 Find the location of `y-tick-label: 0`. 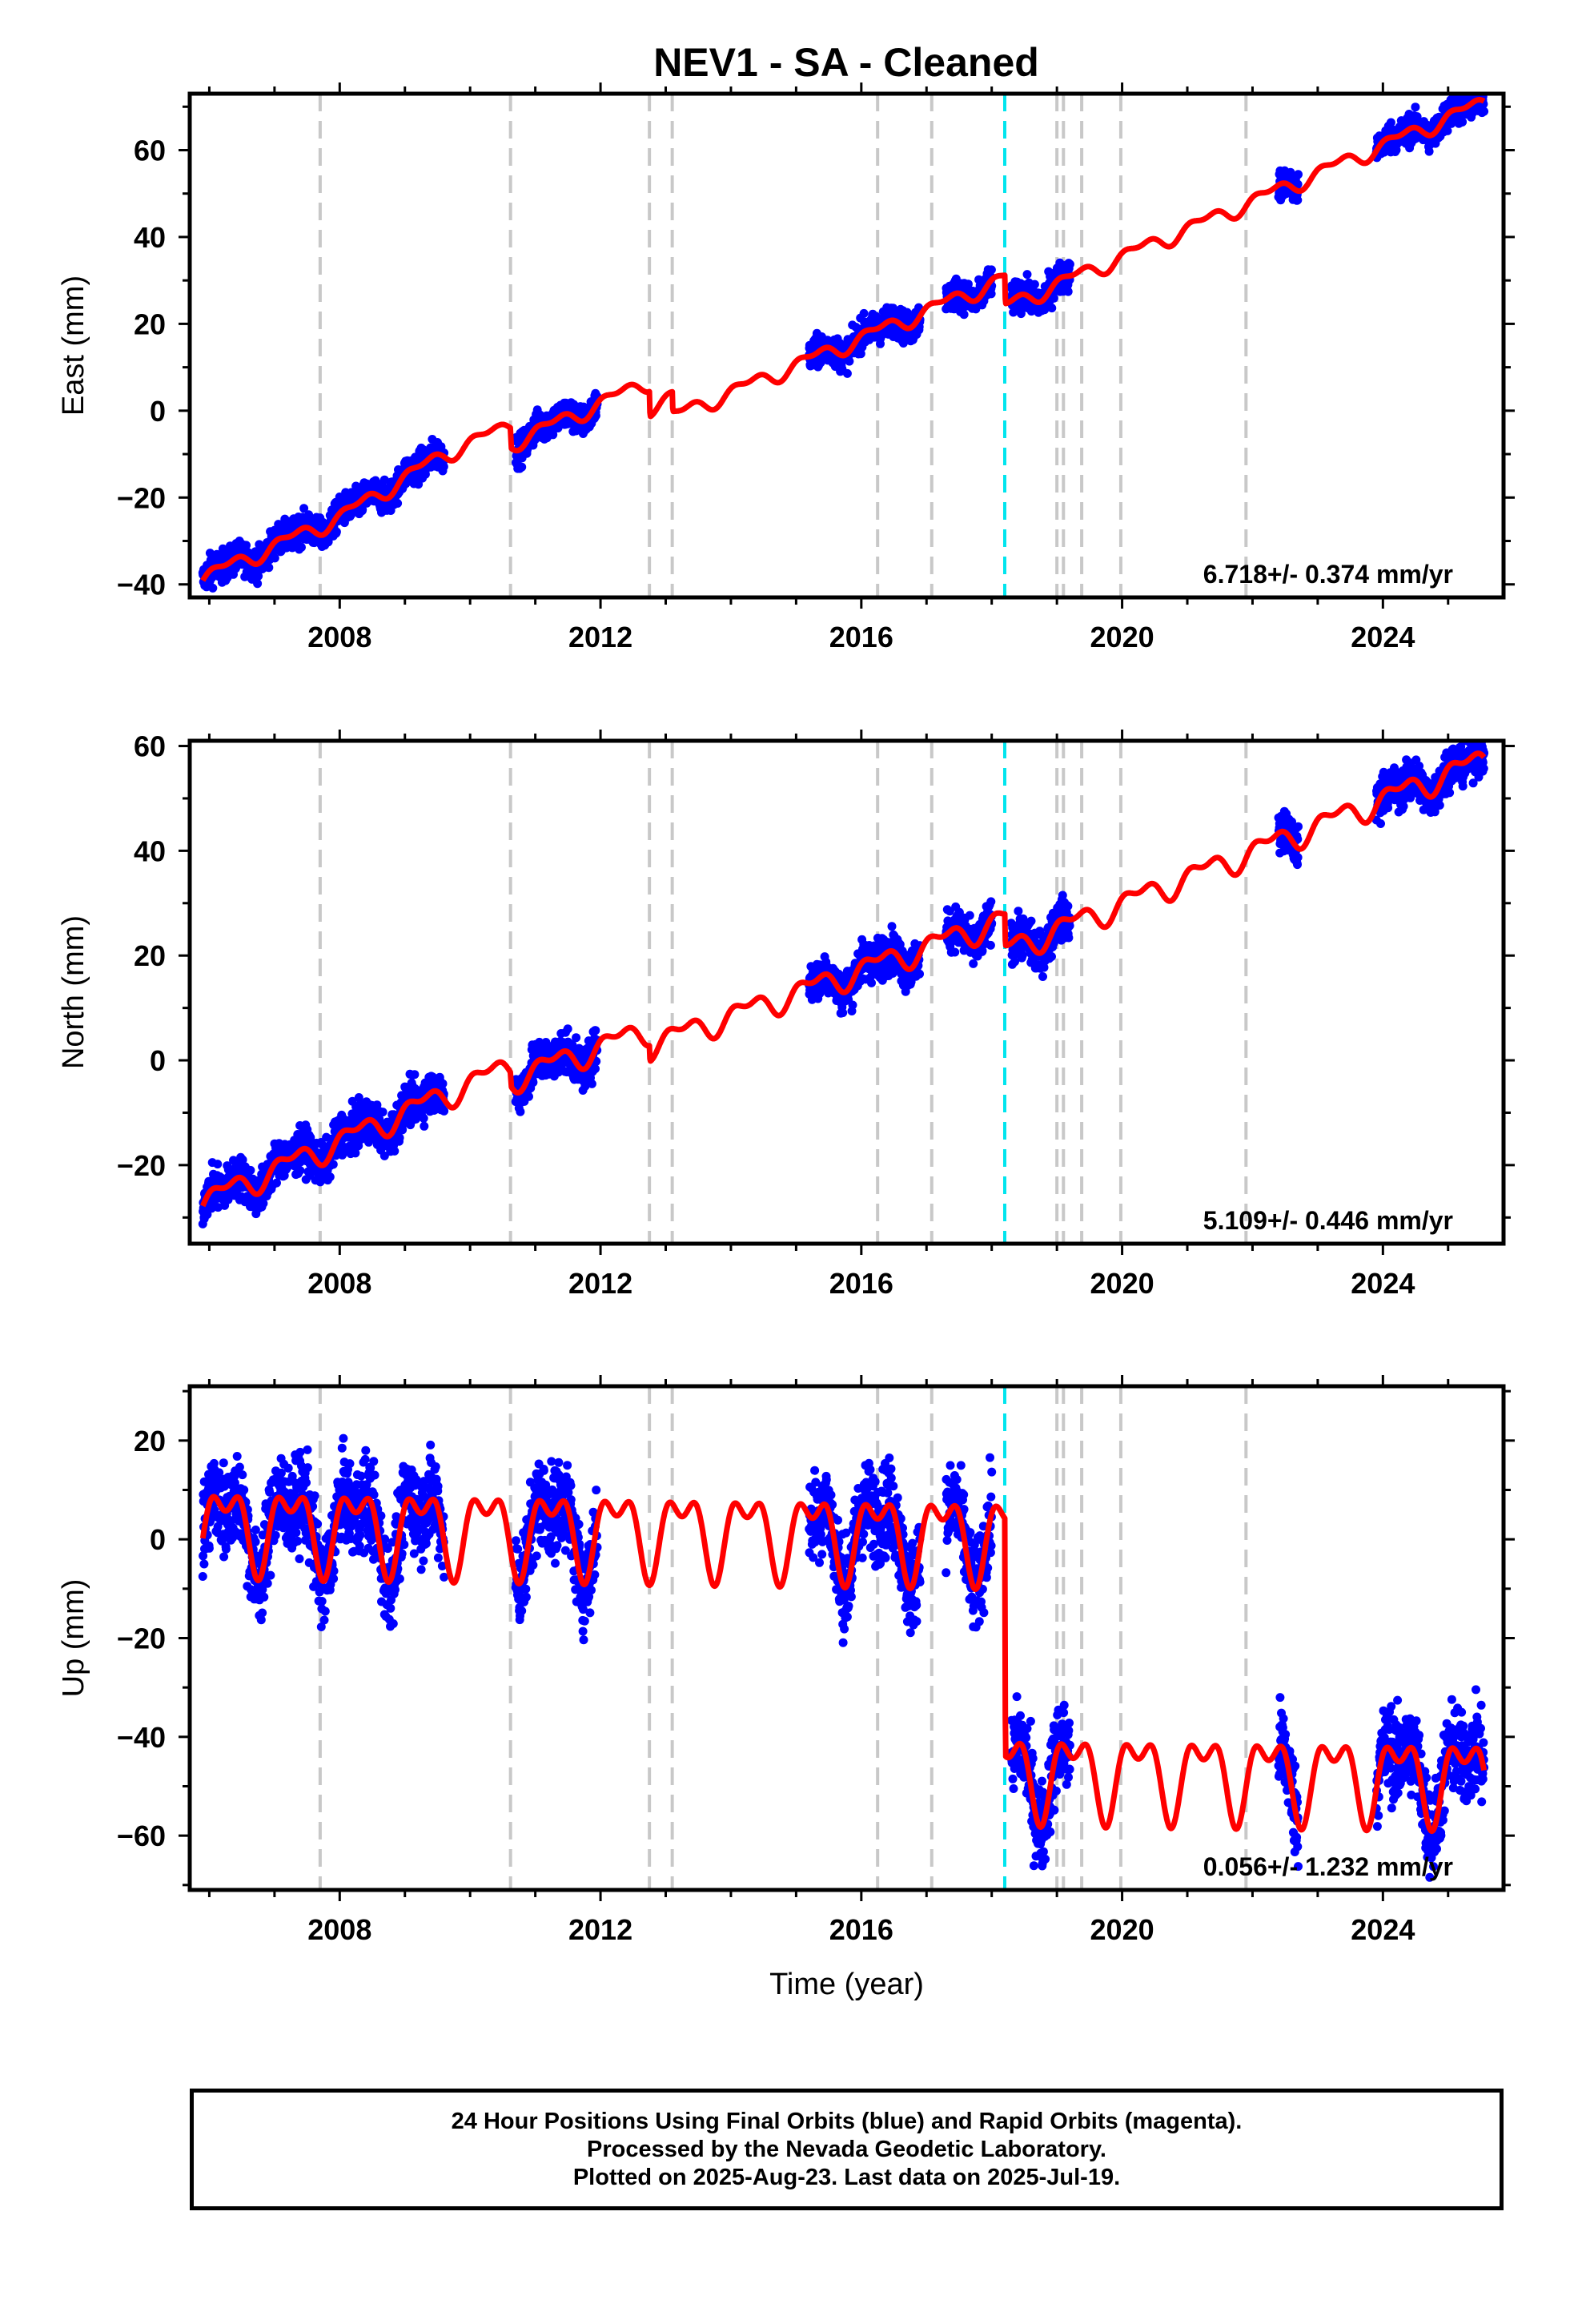

y-tick-label: 0 is located at coordinates (158, 411).